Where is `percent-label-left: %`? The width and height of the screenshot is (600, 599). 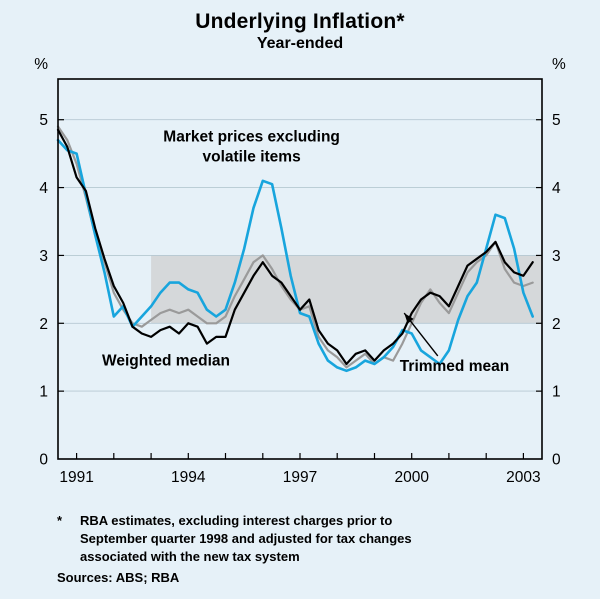
percent-label-left: % is located at coordinates (41, 64).